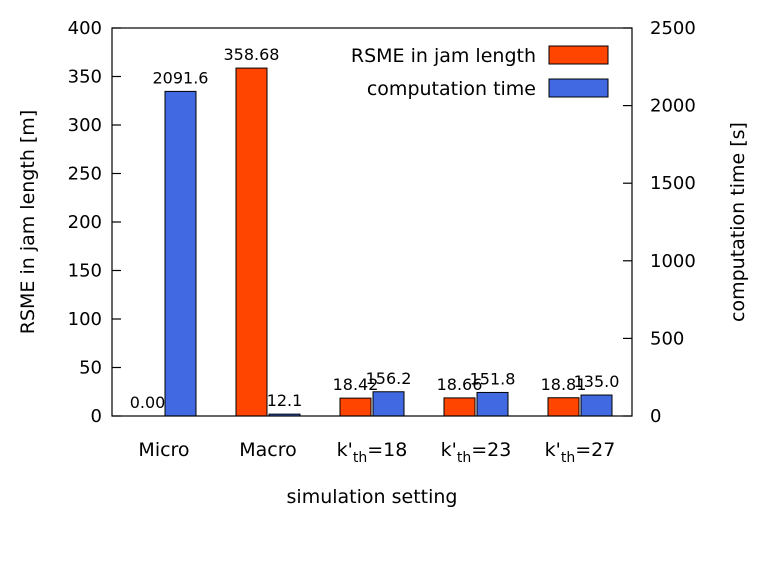  Describe the element at coordinates (85, 77) in the screenshot. I see `y-tick-label: 350` at that location.